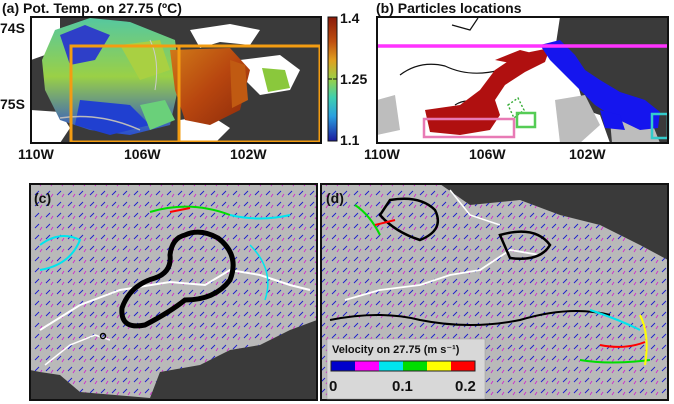  I want to click on velocity-legend, so click(406, 369).